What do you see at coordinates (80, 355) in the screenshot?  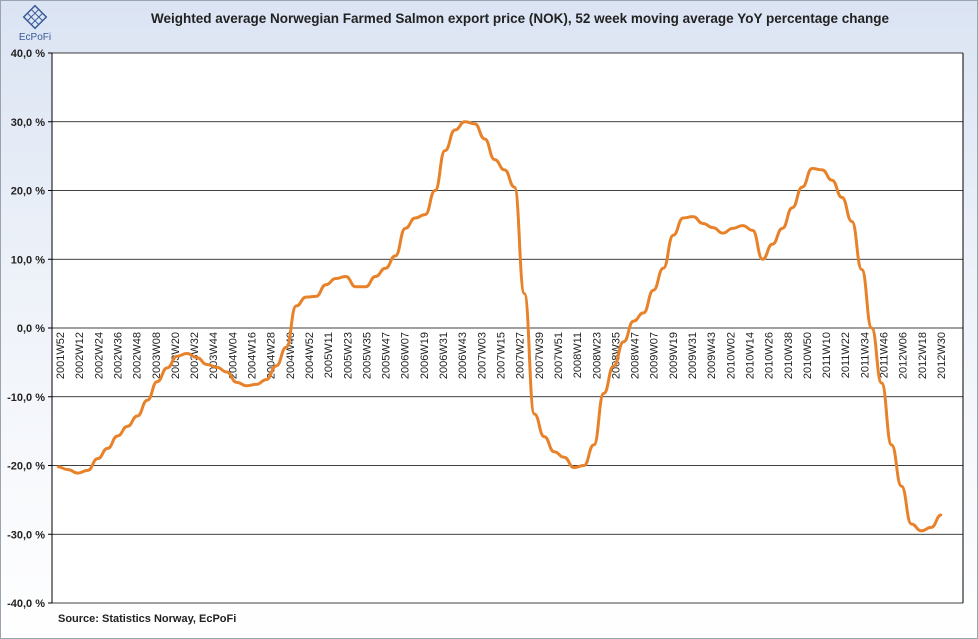 I see `x-tick-label: 2002W12` at bounding box center [80, 355].